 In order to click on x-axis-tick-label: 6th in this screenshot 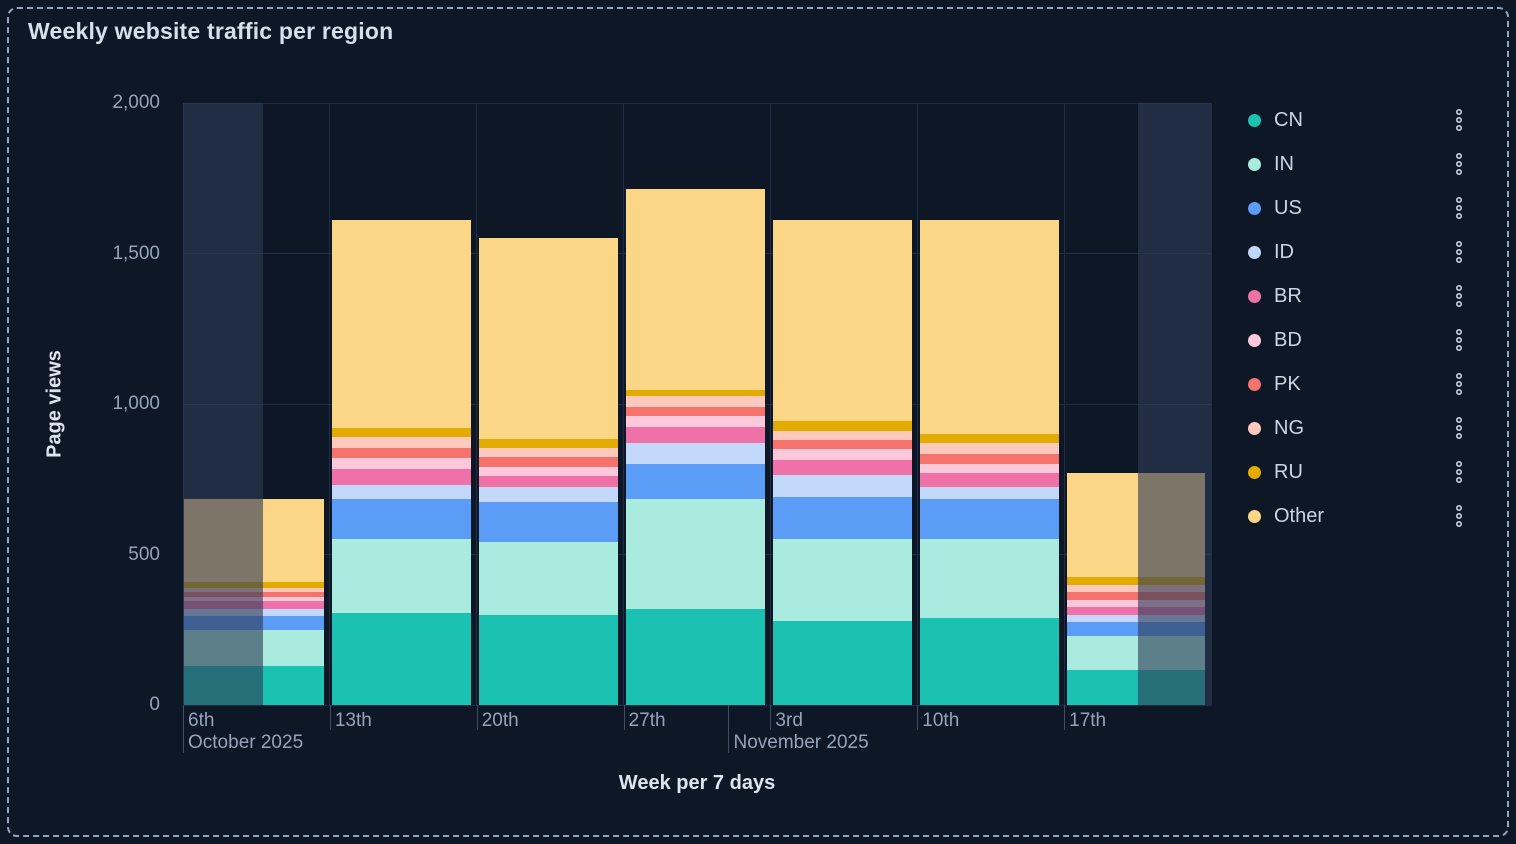, I will do `click(201, 720)`.